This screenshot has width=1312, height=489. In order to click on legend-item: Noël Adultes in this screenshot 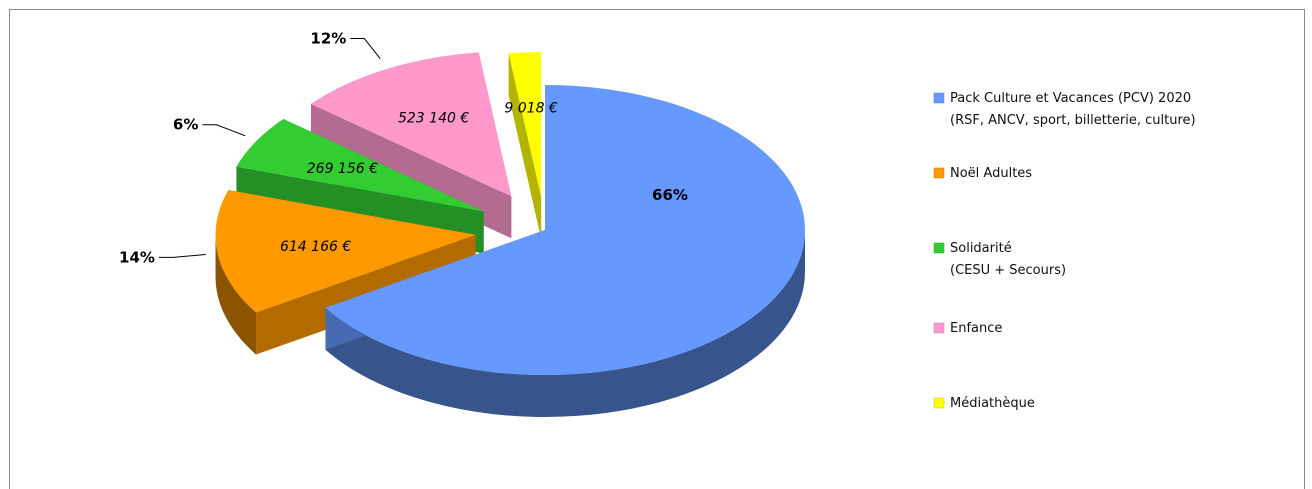, I will do `click(982, 173)`.